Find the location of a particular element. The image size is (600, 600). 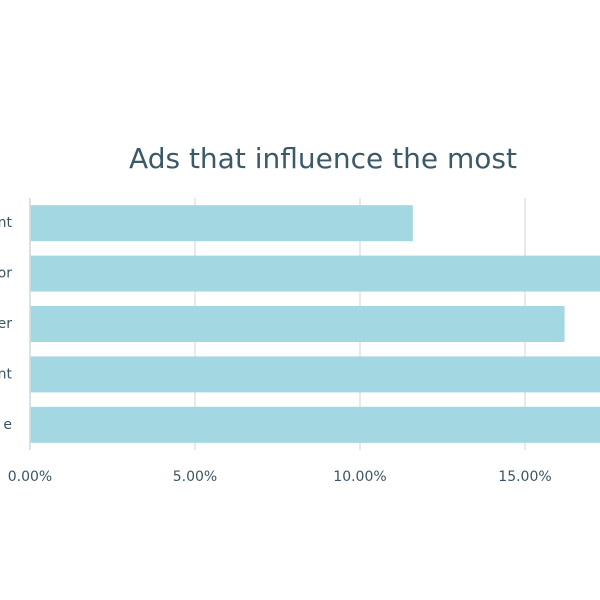

y-tick-label: e is located at coordinates (7, 425).